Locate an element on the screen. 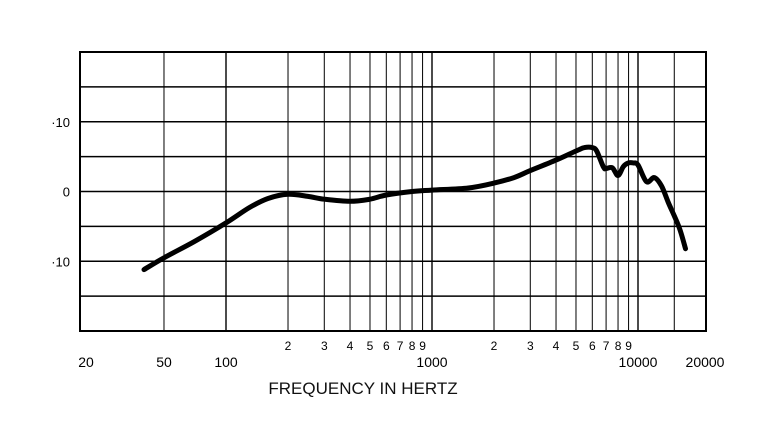 The image size is (784, 433). x-tick-label: 10000 is located at coordinates (638, 362).